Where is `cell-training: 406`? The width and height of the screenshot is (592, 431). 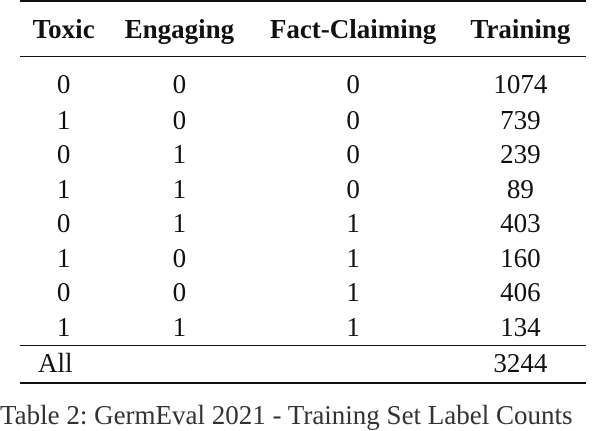
cell-training: 406 is located at coordinates (520, 292).